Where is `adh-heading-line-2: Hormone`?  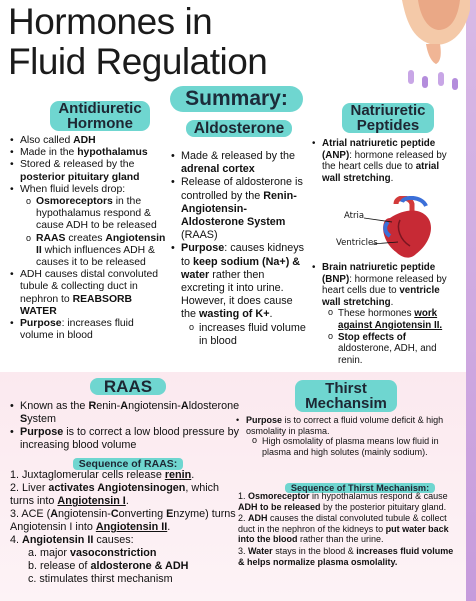 adh-heading-line-2: Hormone is located at coordinates (100, 123).